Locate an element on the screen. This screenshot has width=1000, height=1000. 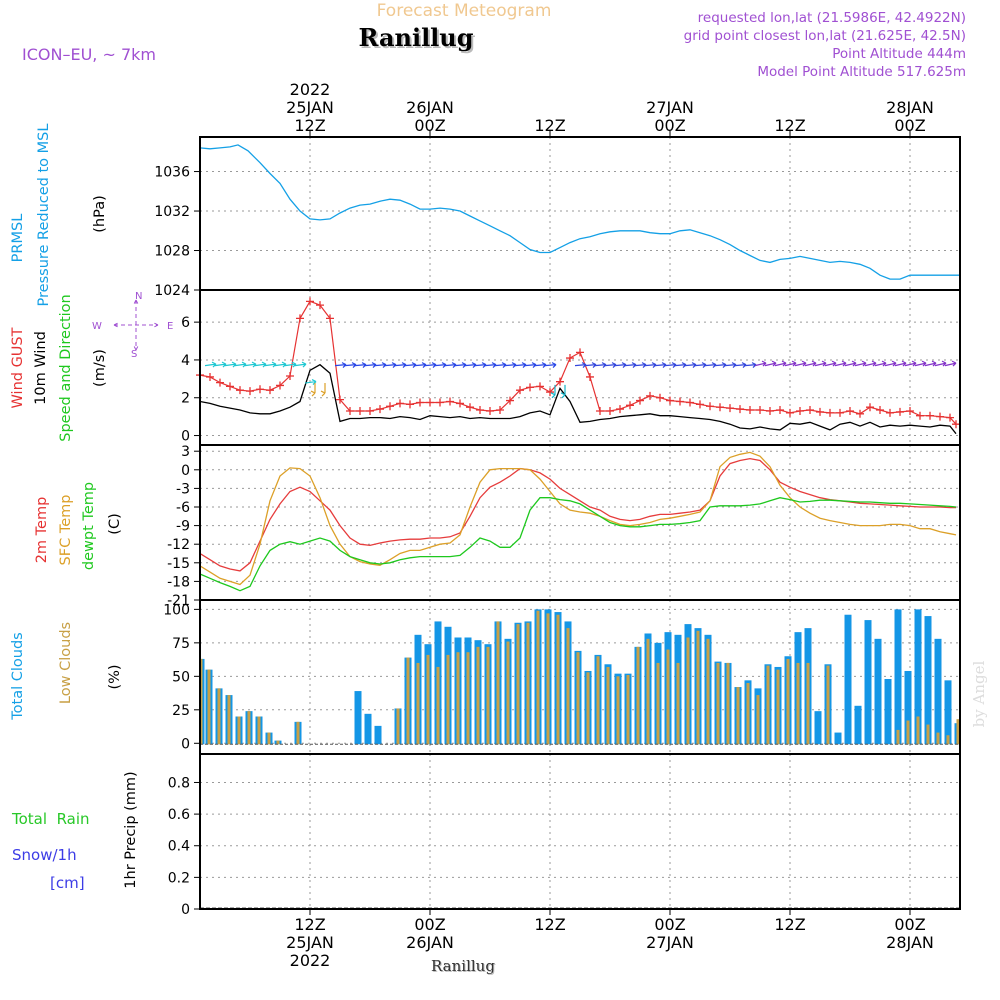
temperature-panel: -21 -18 -15 -12 -9 -6 -3 0 3 is located at coordinates (564, 526).